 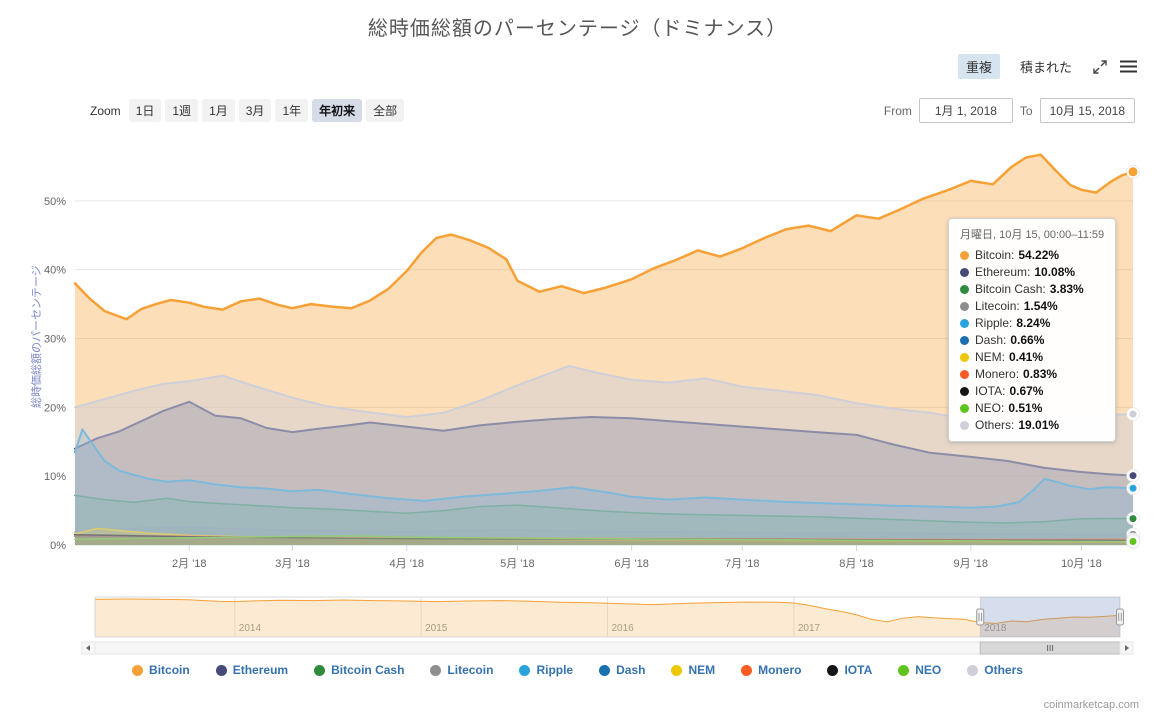 I want to click on navigator-year-label: 2016, so click(x=623, y=628).